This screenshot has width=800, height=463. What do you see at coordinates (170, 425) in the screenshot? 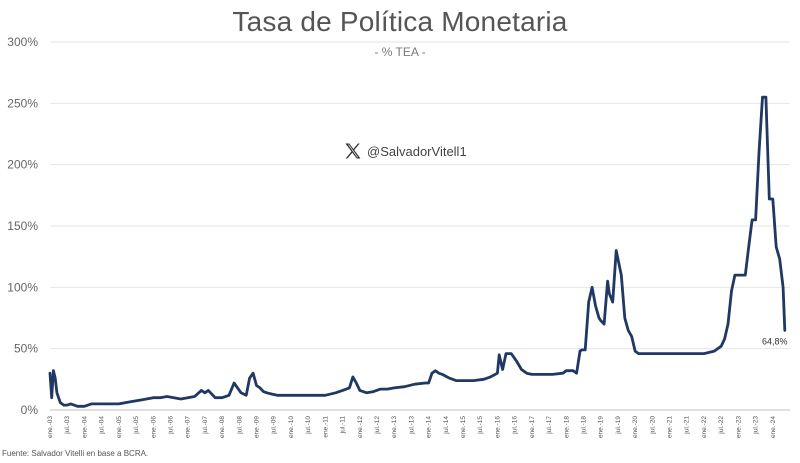
I see `x-tick-label: jul.-06` at bounding box center [170, 425].